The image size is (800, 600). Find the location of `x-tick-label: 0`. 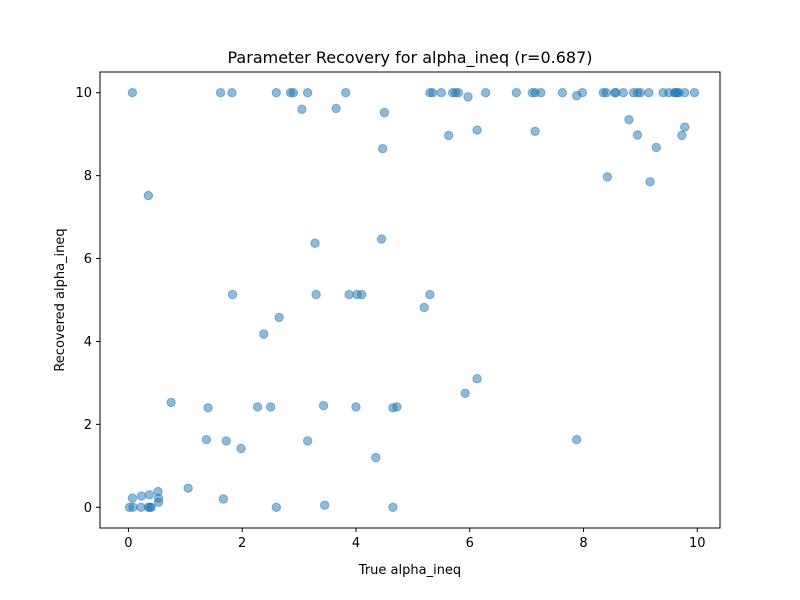

x-tick-label: 0 is located at coordinates (128, 543).